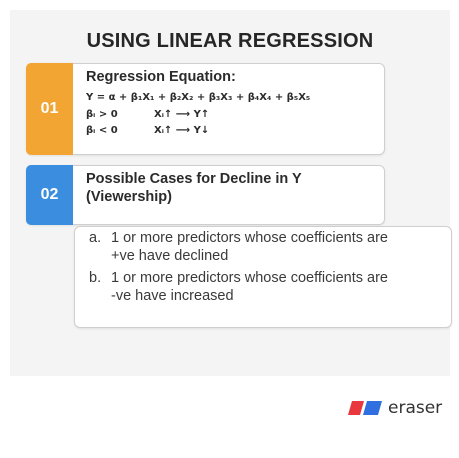 This screenshot has width=459, height=458. I want to click on section-2-heading-line-1: Possible Cases for Decline in Y, so click(194, 179).